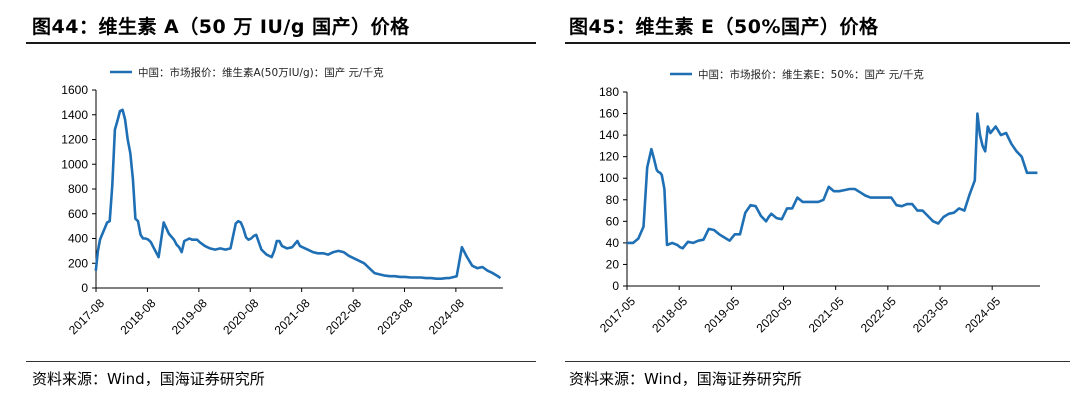  Describe the element at coordinates (613, 264) in the screenshot. I see `y-tick-label: 20` at that location.